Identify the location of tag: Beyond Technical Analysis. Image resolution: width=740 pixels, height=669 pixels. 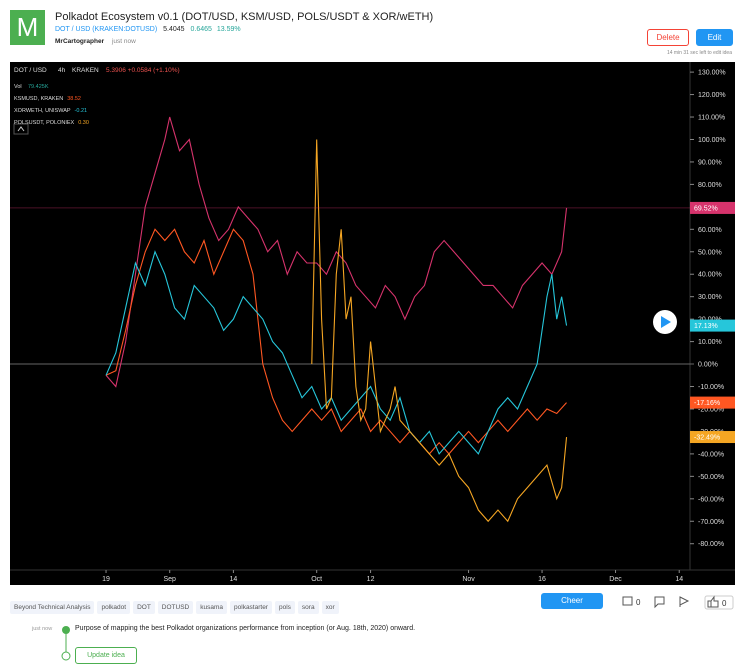
(52, 607).